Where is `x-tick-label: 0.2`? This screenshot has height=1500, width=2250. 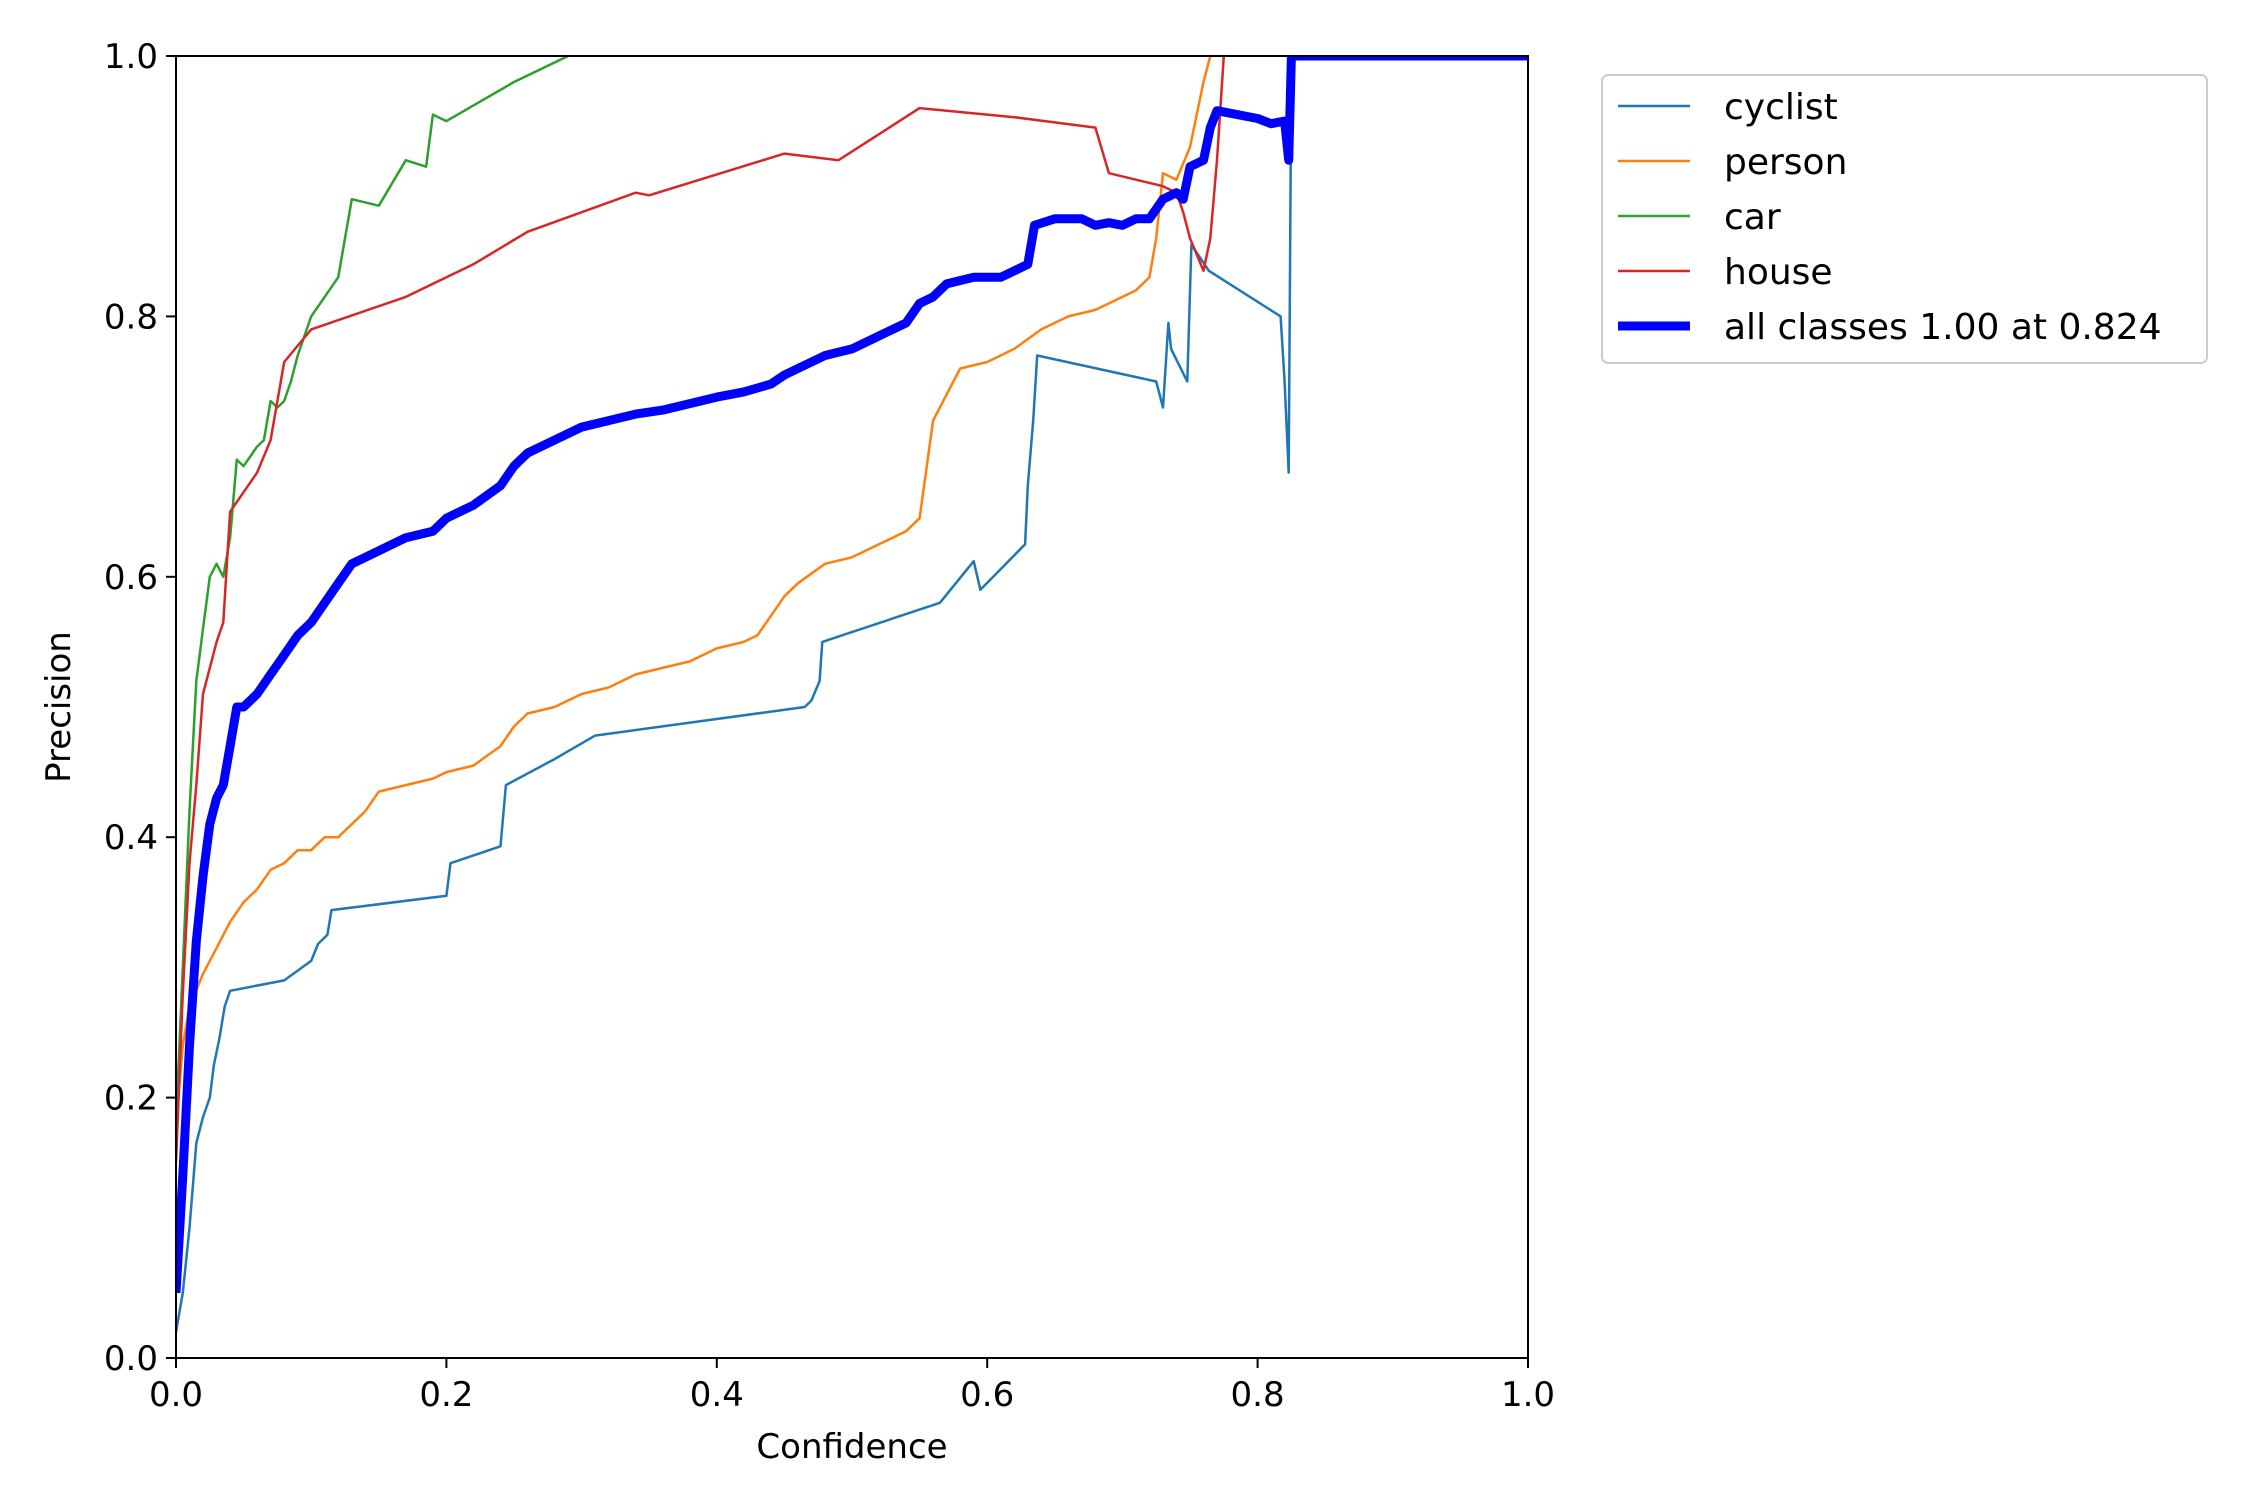 x-tick-label: 0.2 is located at coordinates (446, 1395).